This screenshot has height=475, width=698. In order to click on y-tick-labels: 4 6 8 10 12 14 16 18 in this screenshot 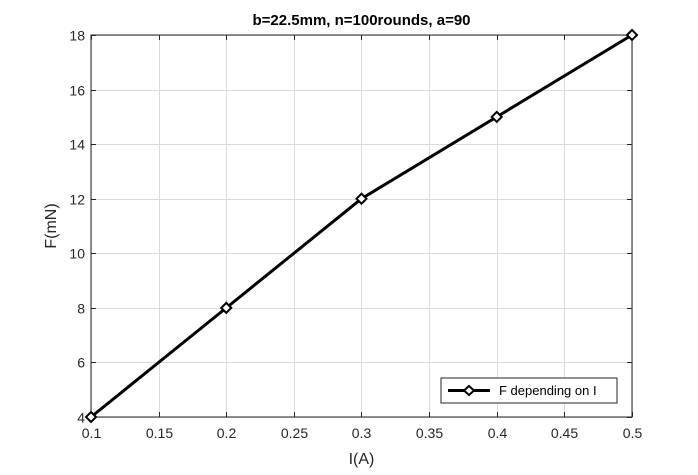, I will do `click(77, 227)`.